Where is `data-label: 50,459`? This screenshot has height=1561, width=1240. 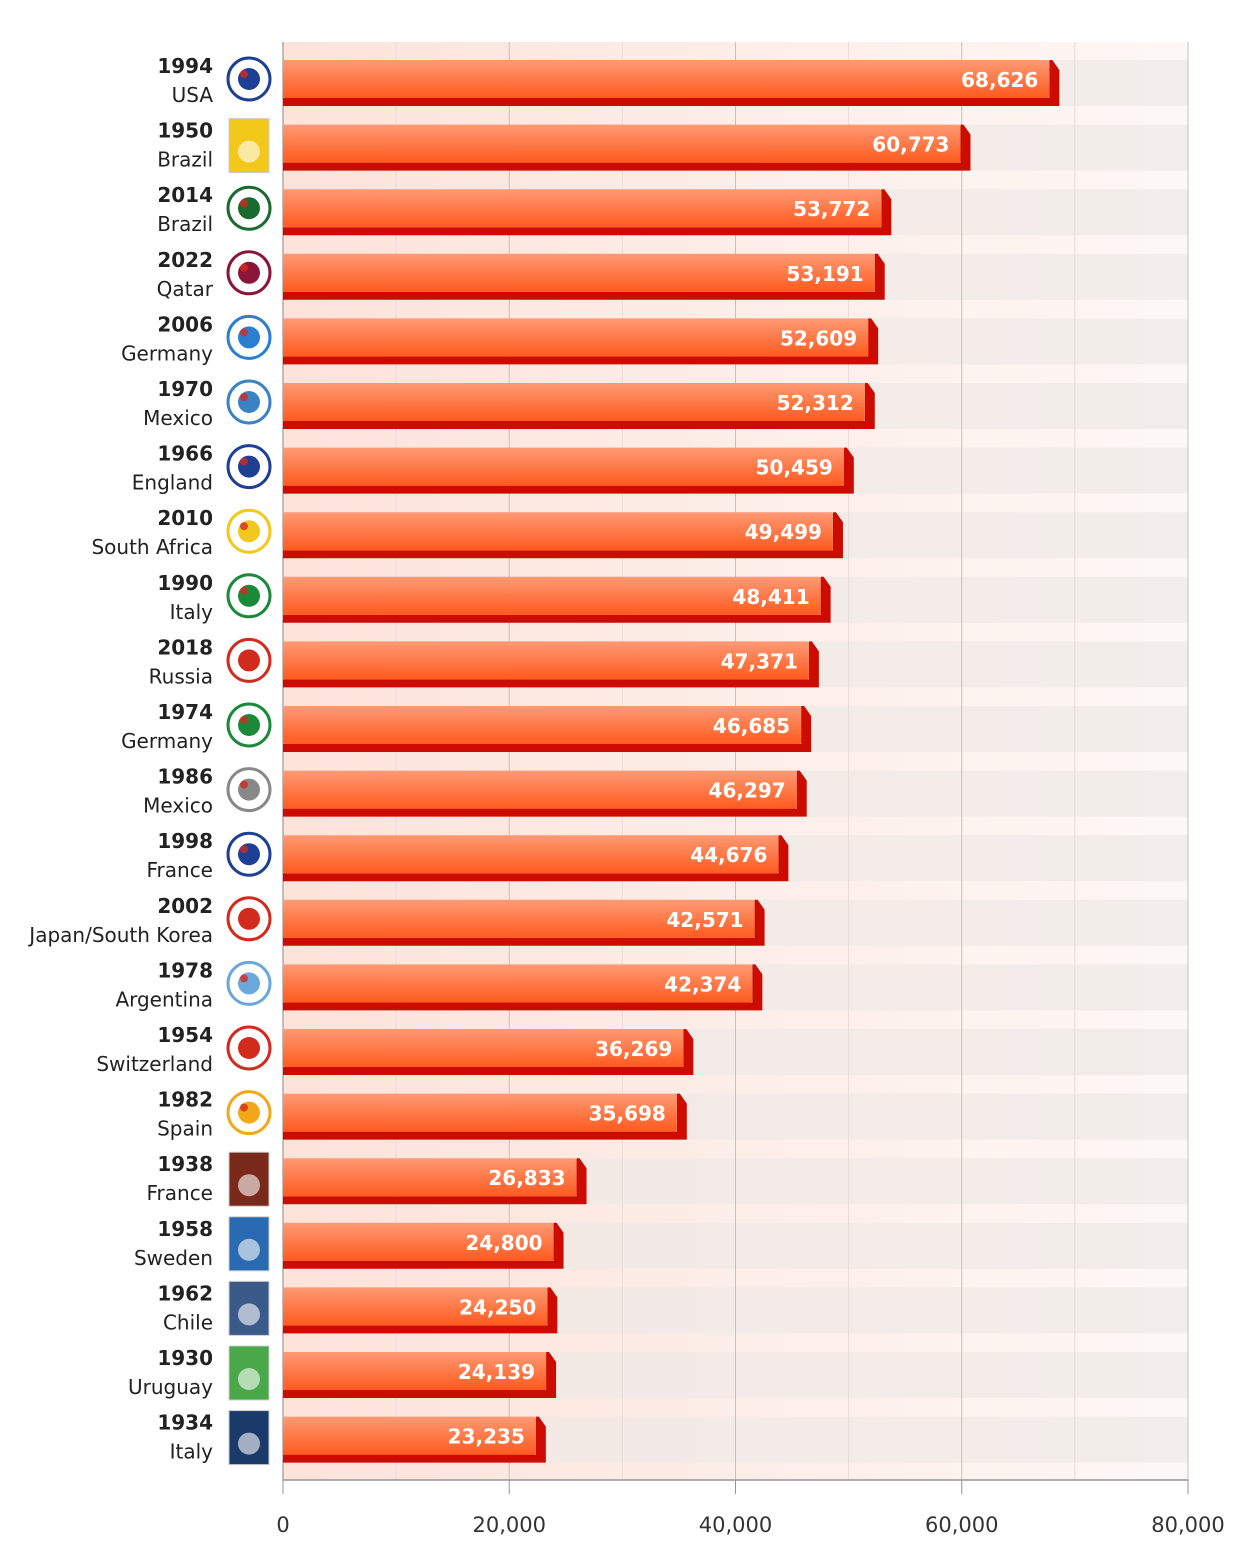 data-label: 50,459 is located at coordinates (794, 468).